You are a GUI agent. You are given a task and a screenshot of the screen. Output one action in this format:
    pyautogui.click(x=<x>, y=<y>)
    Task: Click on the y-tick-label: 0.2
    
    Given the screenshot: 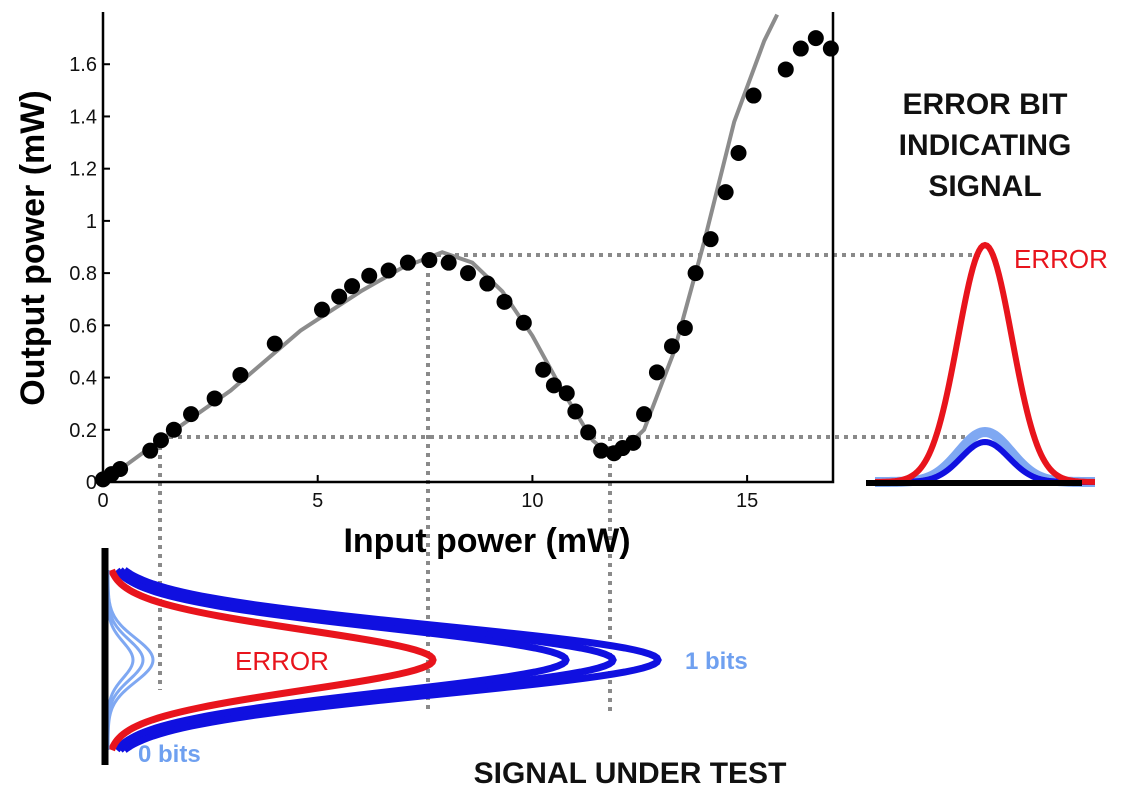 What is the action you would take?
    pyautogui.click(x=83, y=431)
    